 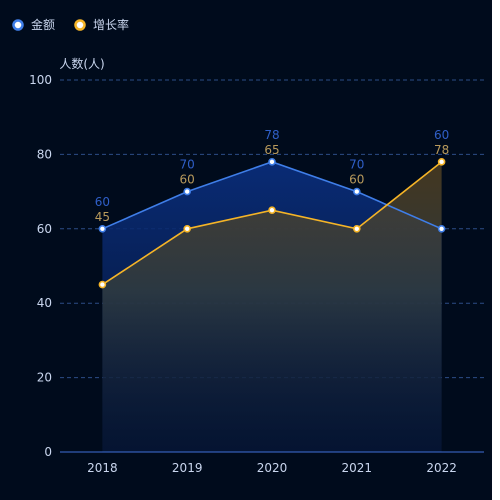 What do you see at coordinates (102, 468) in the screenshot?
I see `x-tick-label: 2018` at bounding box center [102, 468].